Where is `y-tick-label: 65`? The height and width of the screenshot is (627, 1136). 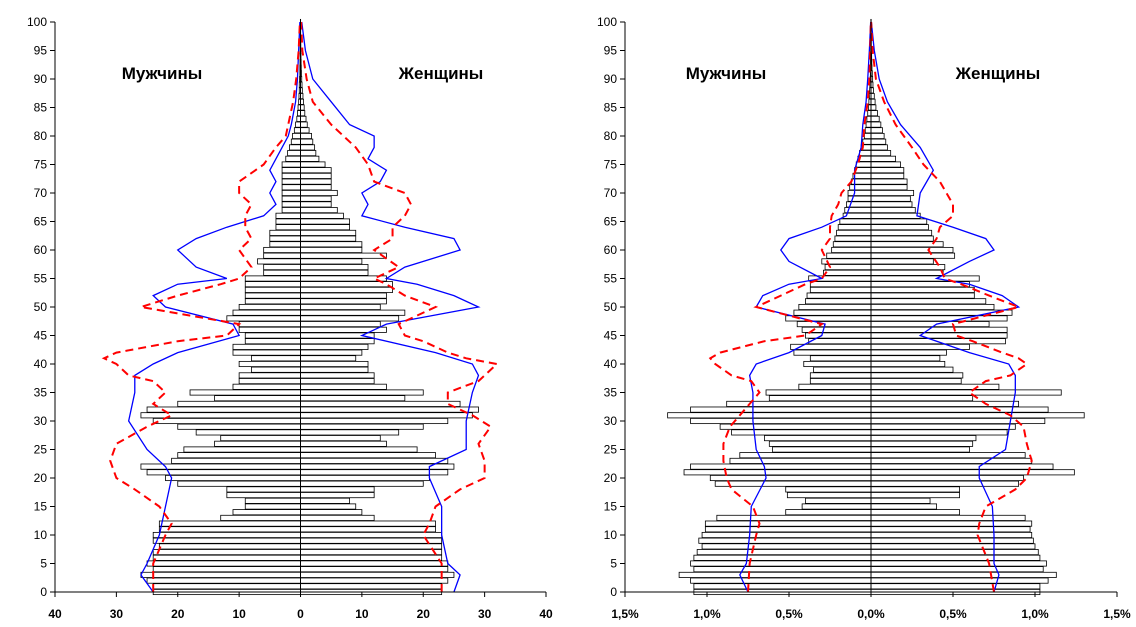
y-tick-label: 65 is located at coordinates (41, 222).